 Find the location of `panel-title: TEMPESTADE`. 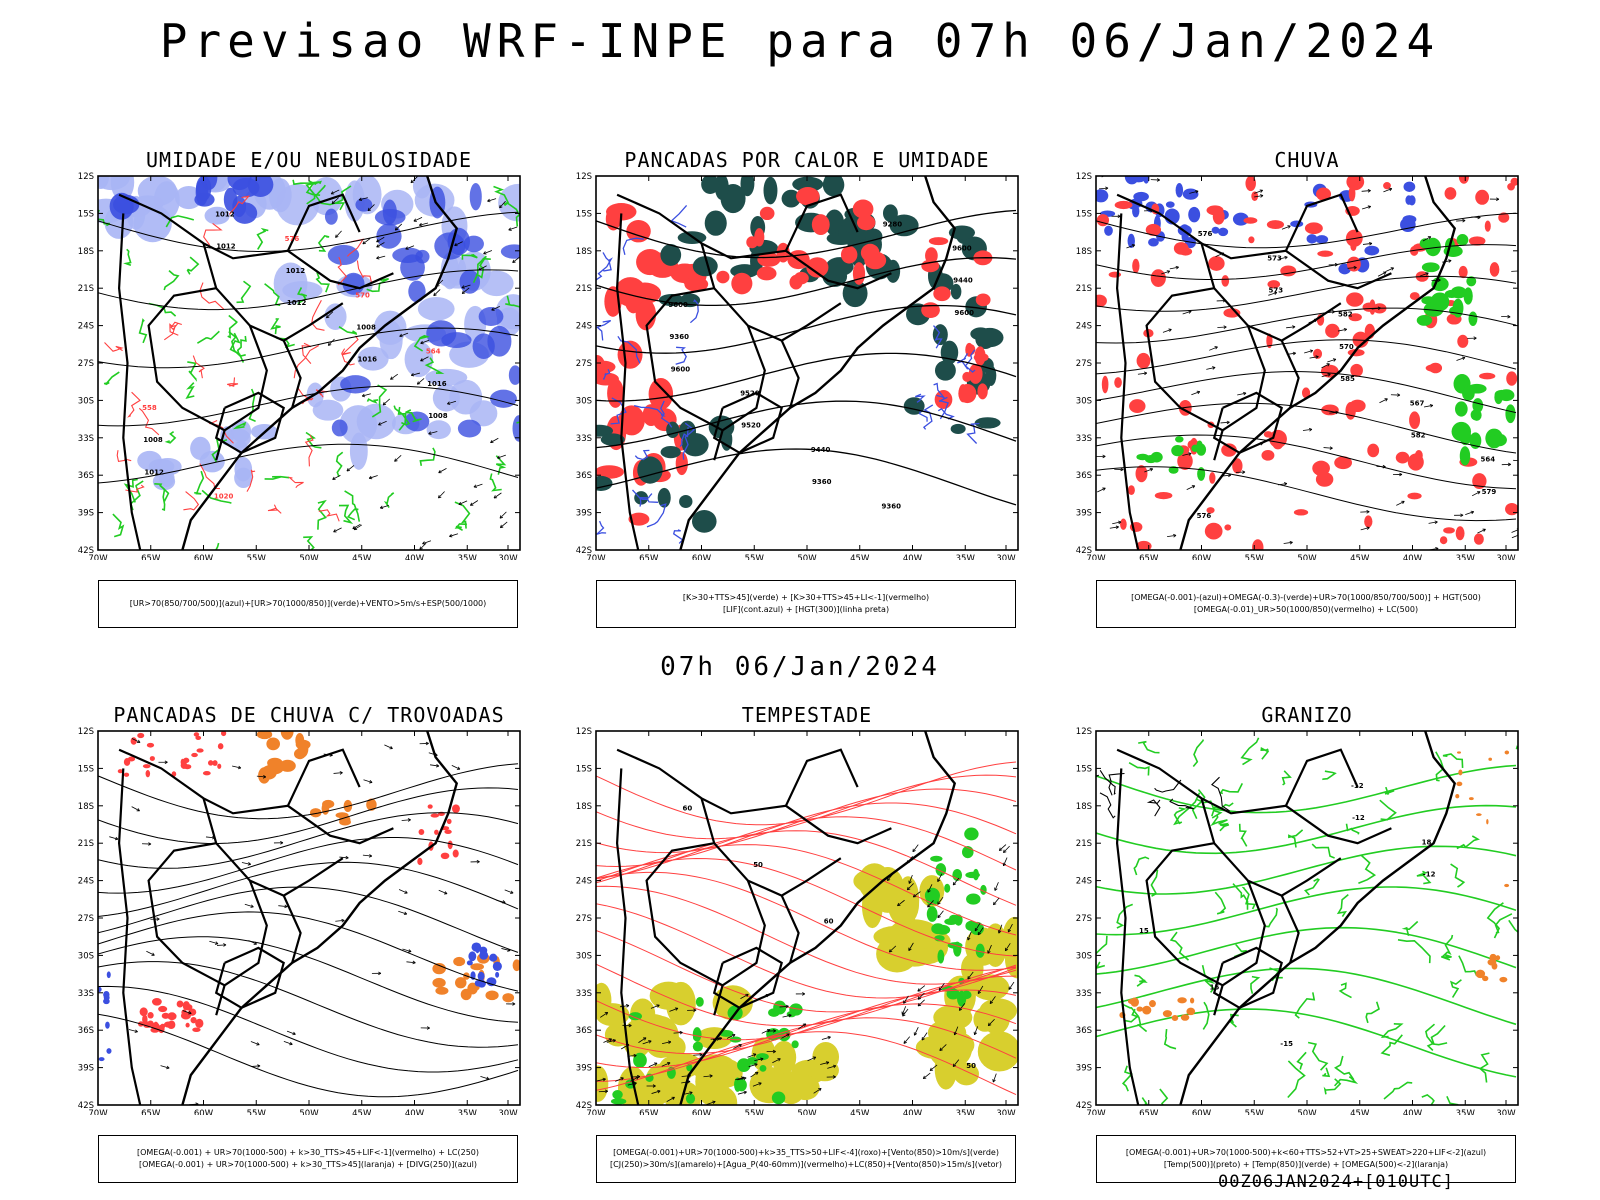

panel-title: TEMPESTADE is located at coordinates (807, 715).